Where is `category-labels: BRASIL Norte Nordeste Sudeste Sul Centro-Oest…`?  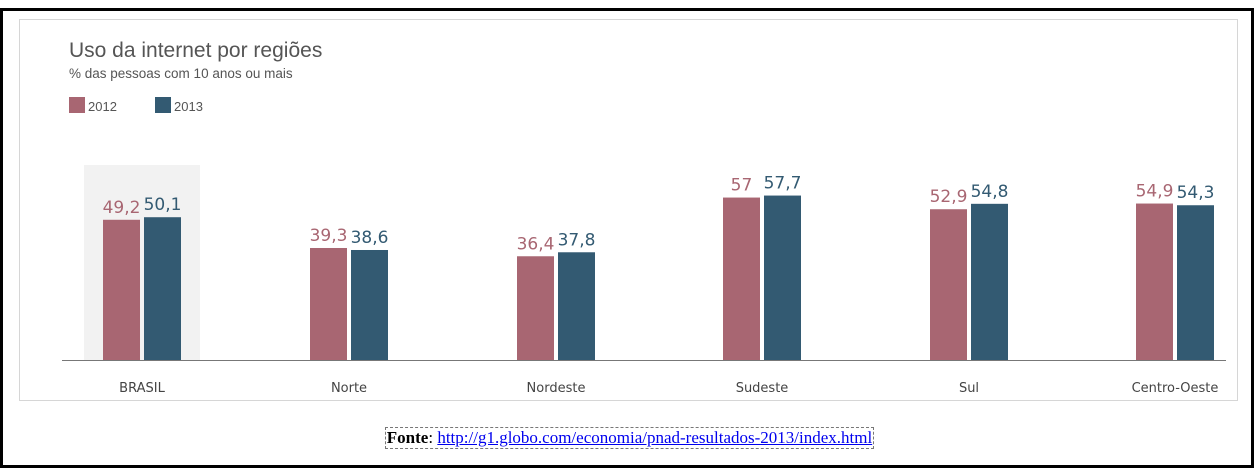
category-labels: BRASIL Norte Nordeste Sudeste Sul Centro-Oest… is located at coordinates (668, 388).